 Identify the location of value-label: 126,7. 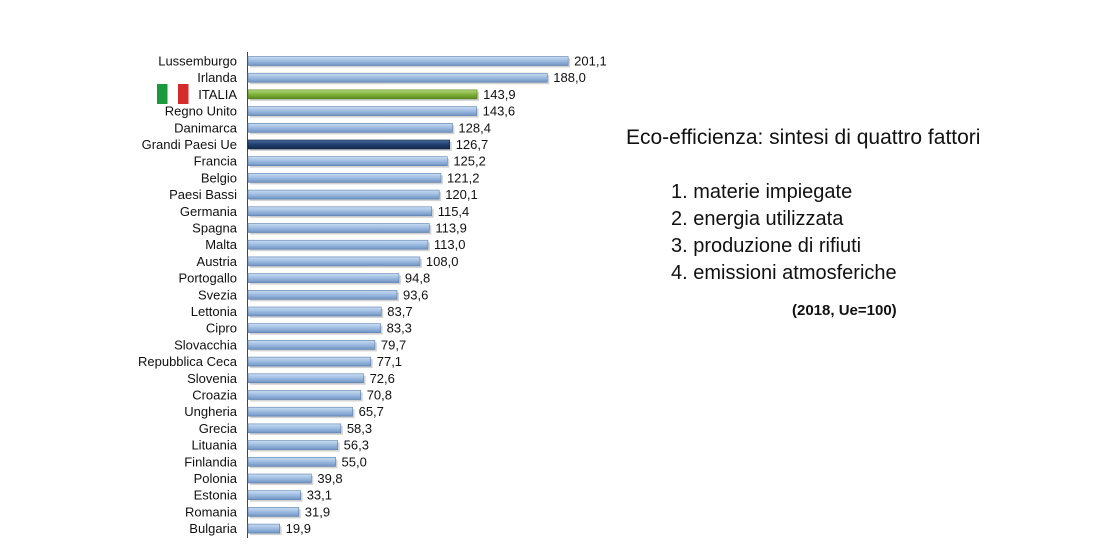
(472, 144).